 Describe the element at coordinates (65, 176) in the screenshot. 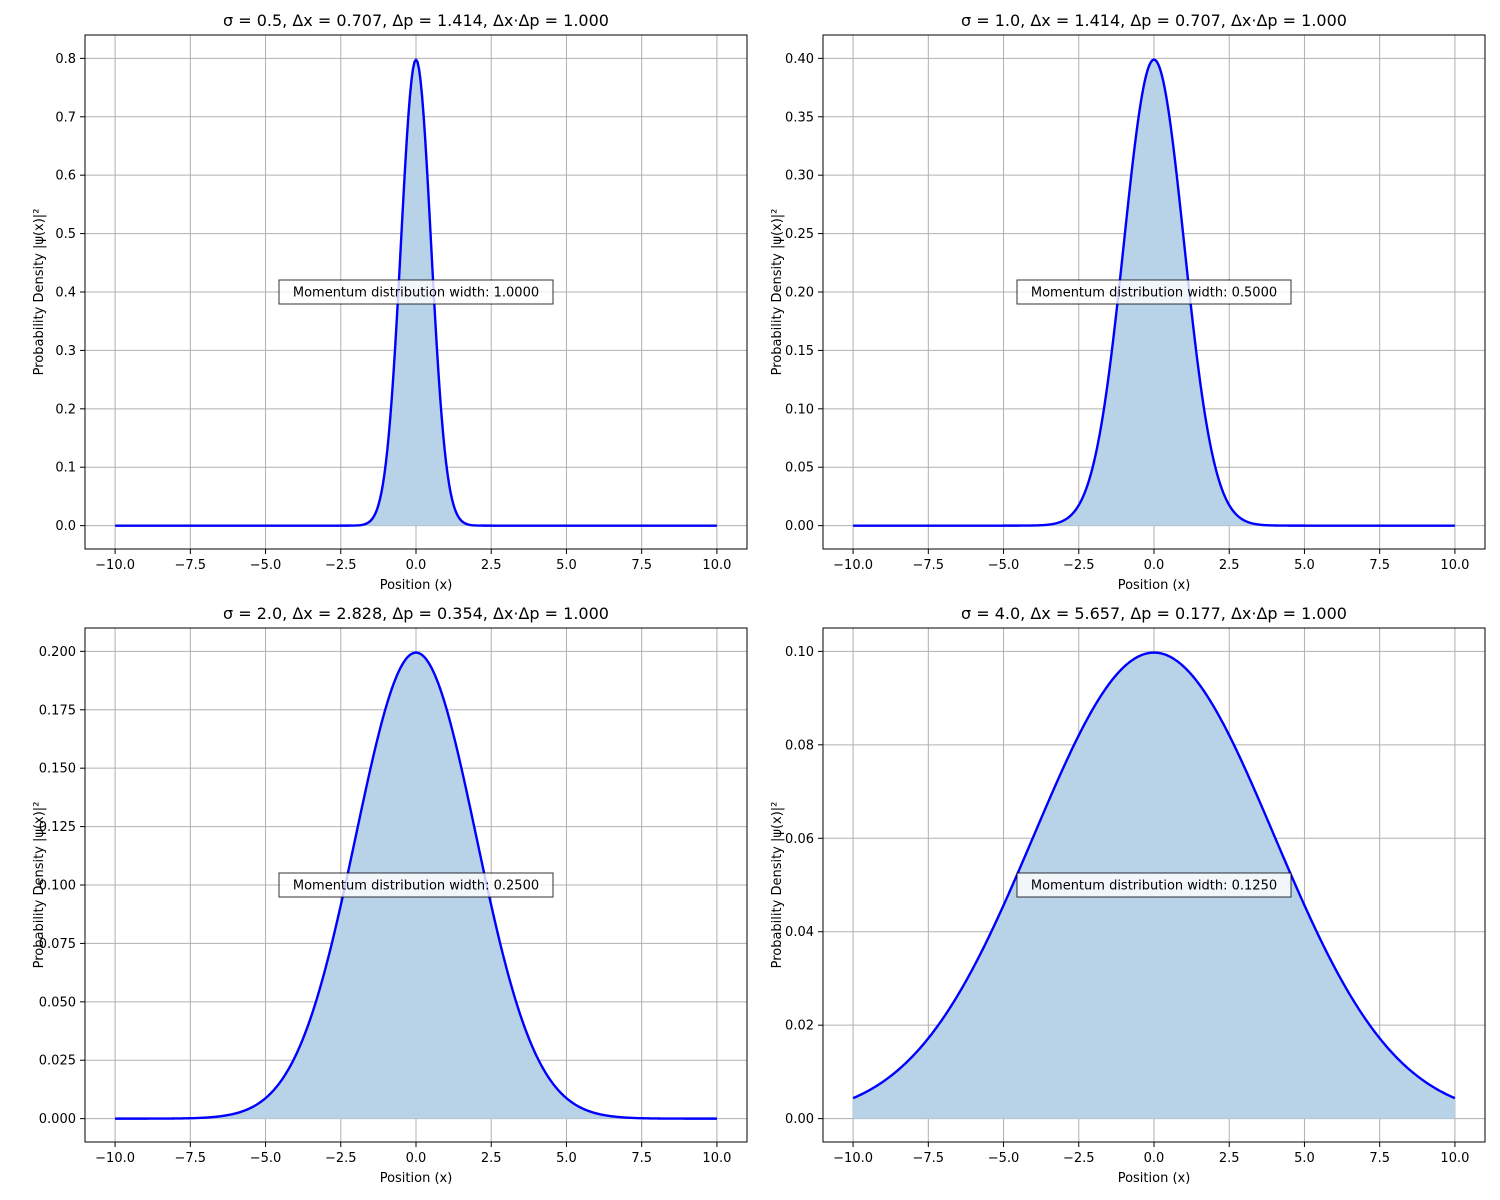

I see `y-tick-label: 0.6` at that location.